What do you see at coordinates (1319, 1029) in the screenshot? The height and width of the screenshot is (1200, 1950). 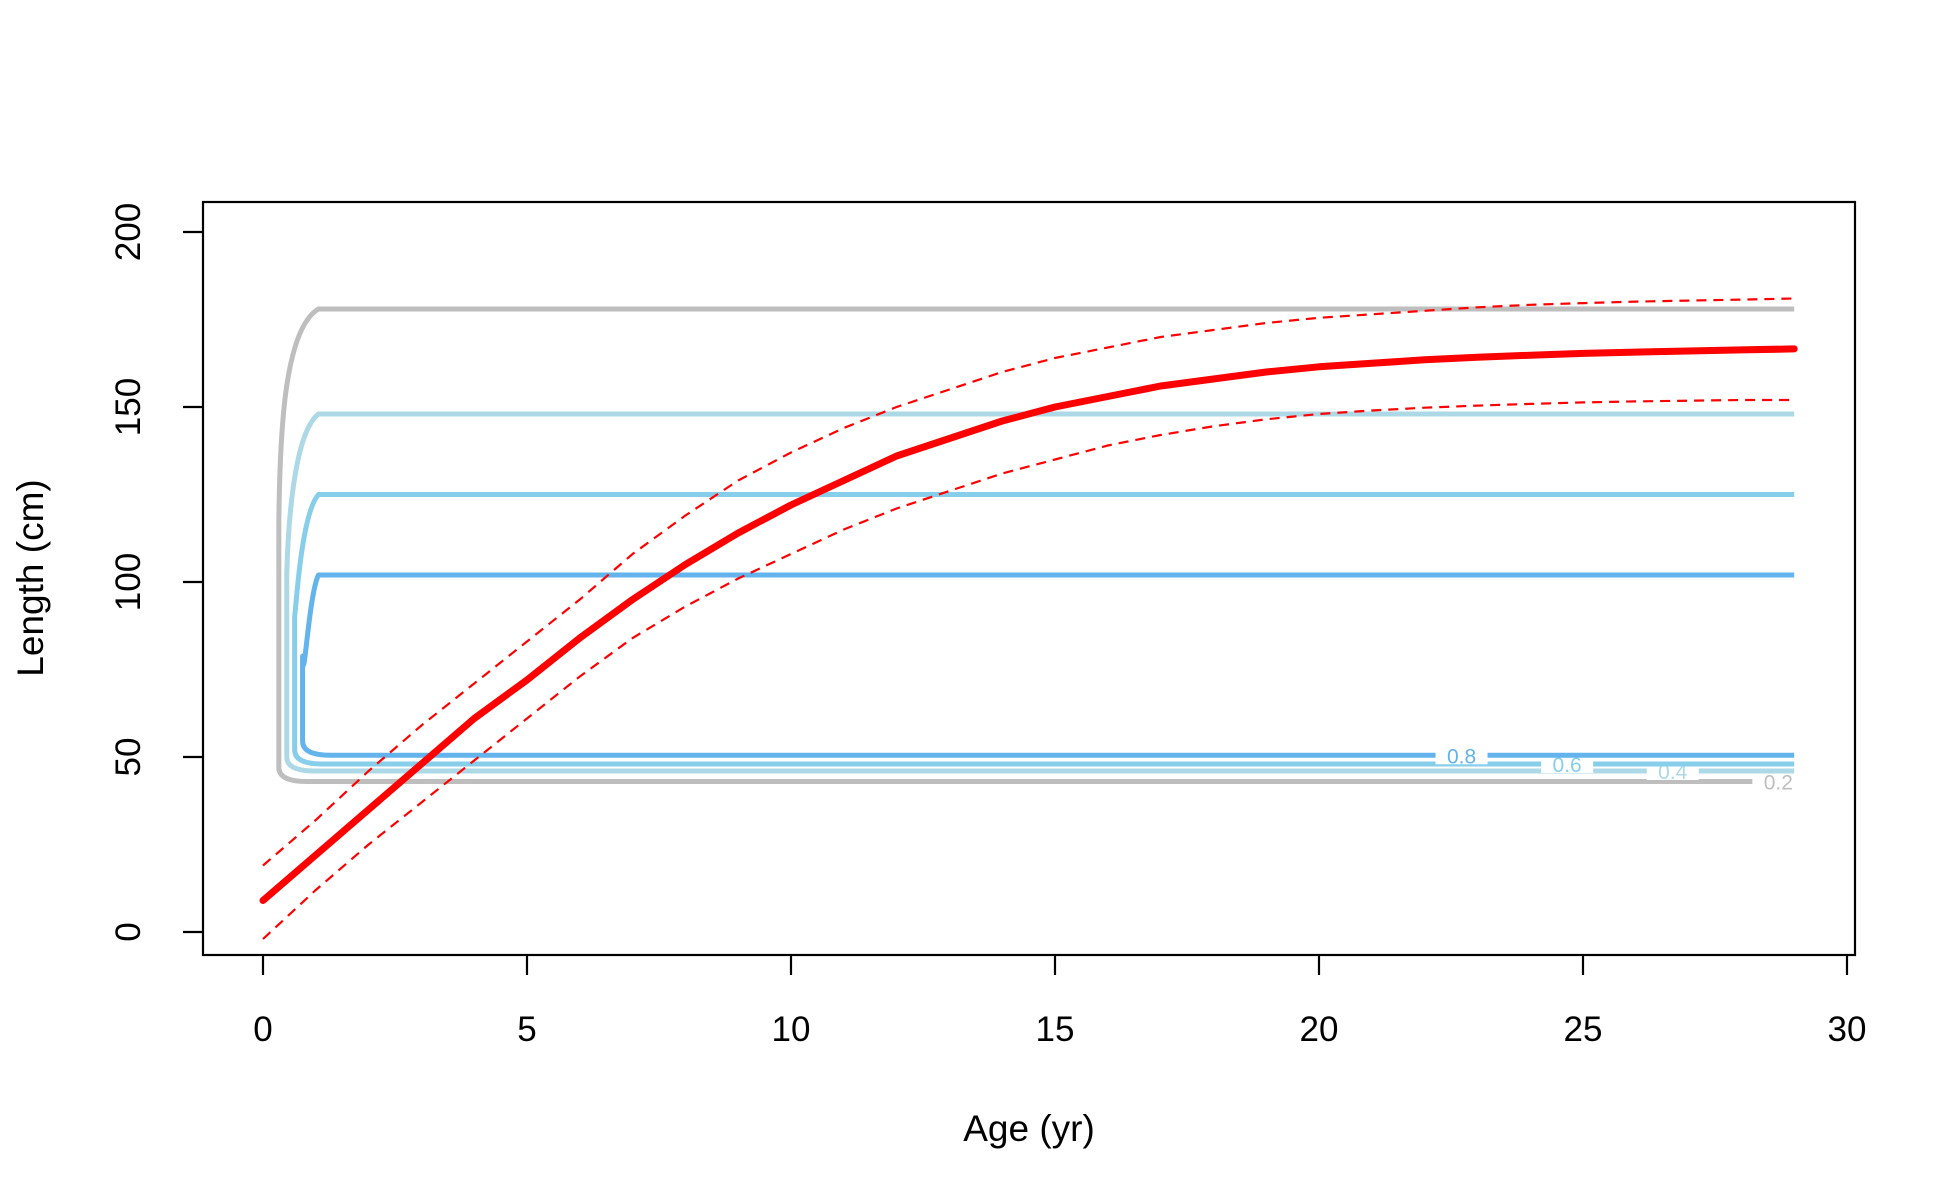 I see `x-tick-label-4: 20` at bounding box center [1319, 1029].